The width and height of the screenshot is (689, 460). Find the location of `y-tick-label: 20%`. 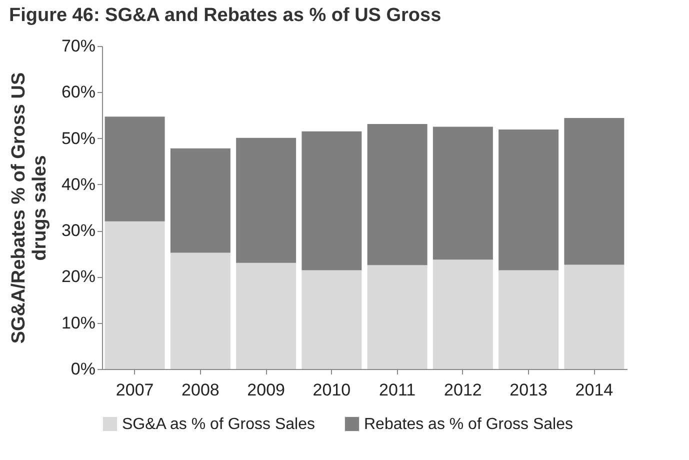

y-tick-label: 20% is located at coordinates (78, 276).